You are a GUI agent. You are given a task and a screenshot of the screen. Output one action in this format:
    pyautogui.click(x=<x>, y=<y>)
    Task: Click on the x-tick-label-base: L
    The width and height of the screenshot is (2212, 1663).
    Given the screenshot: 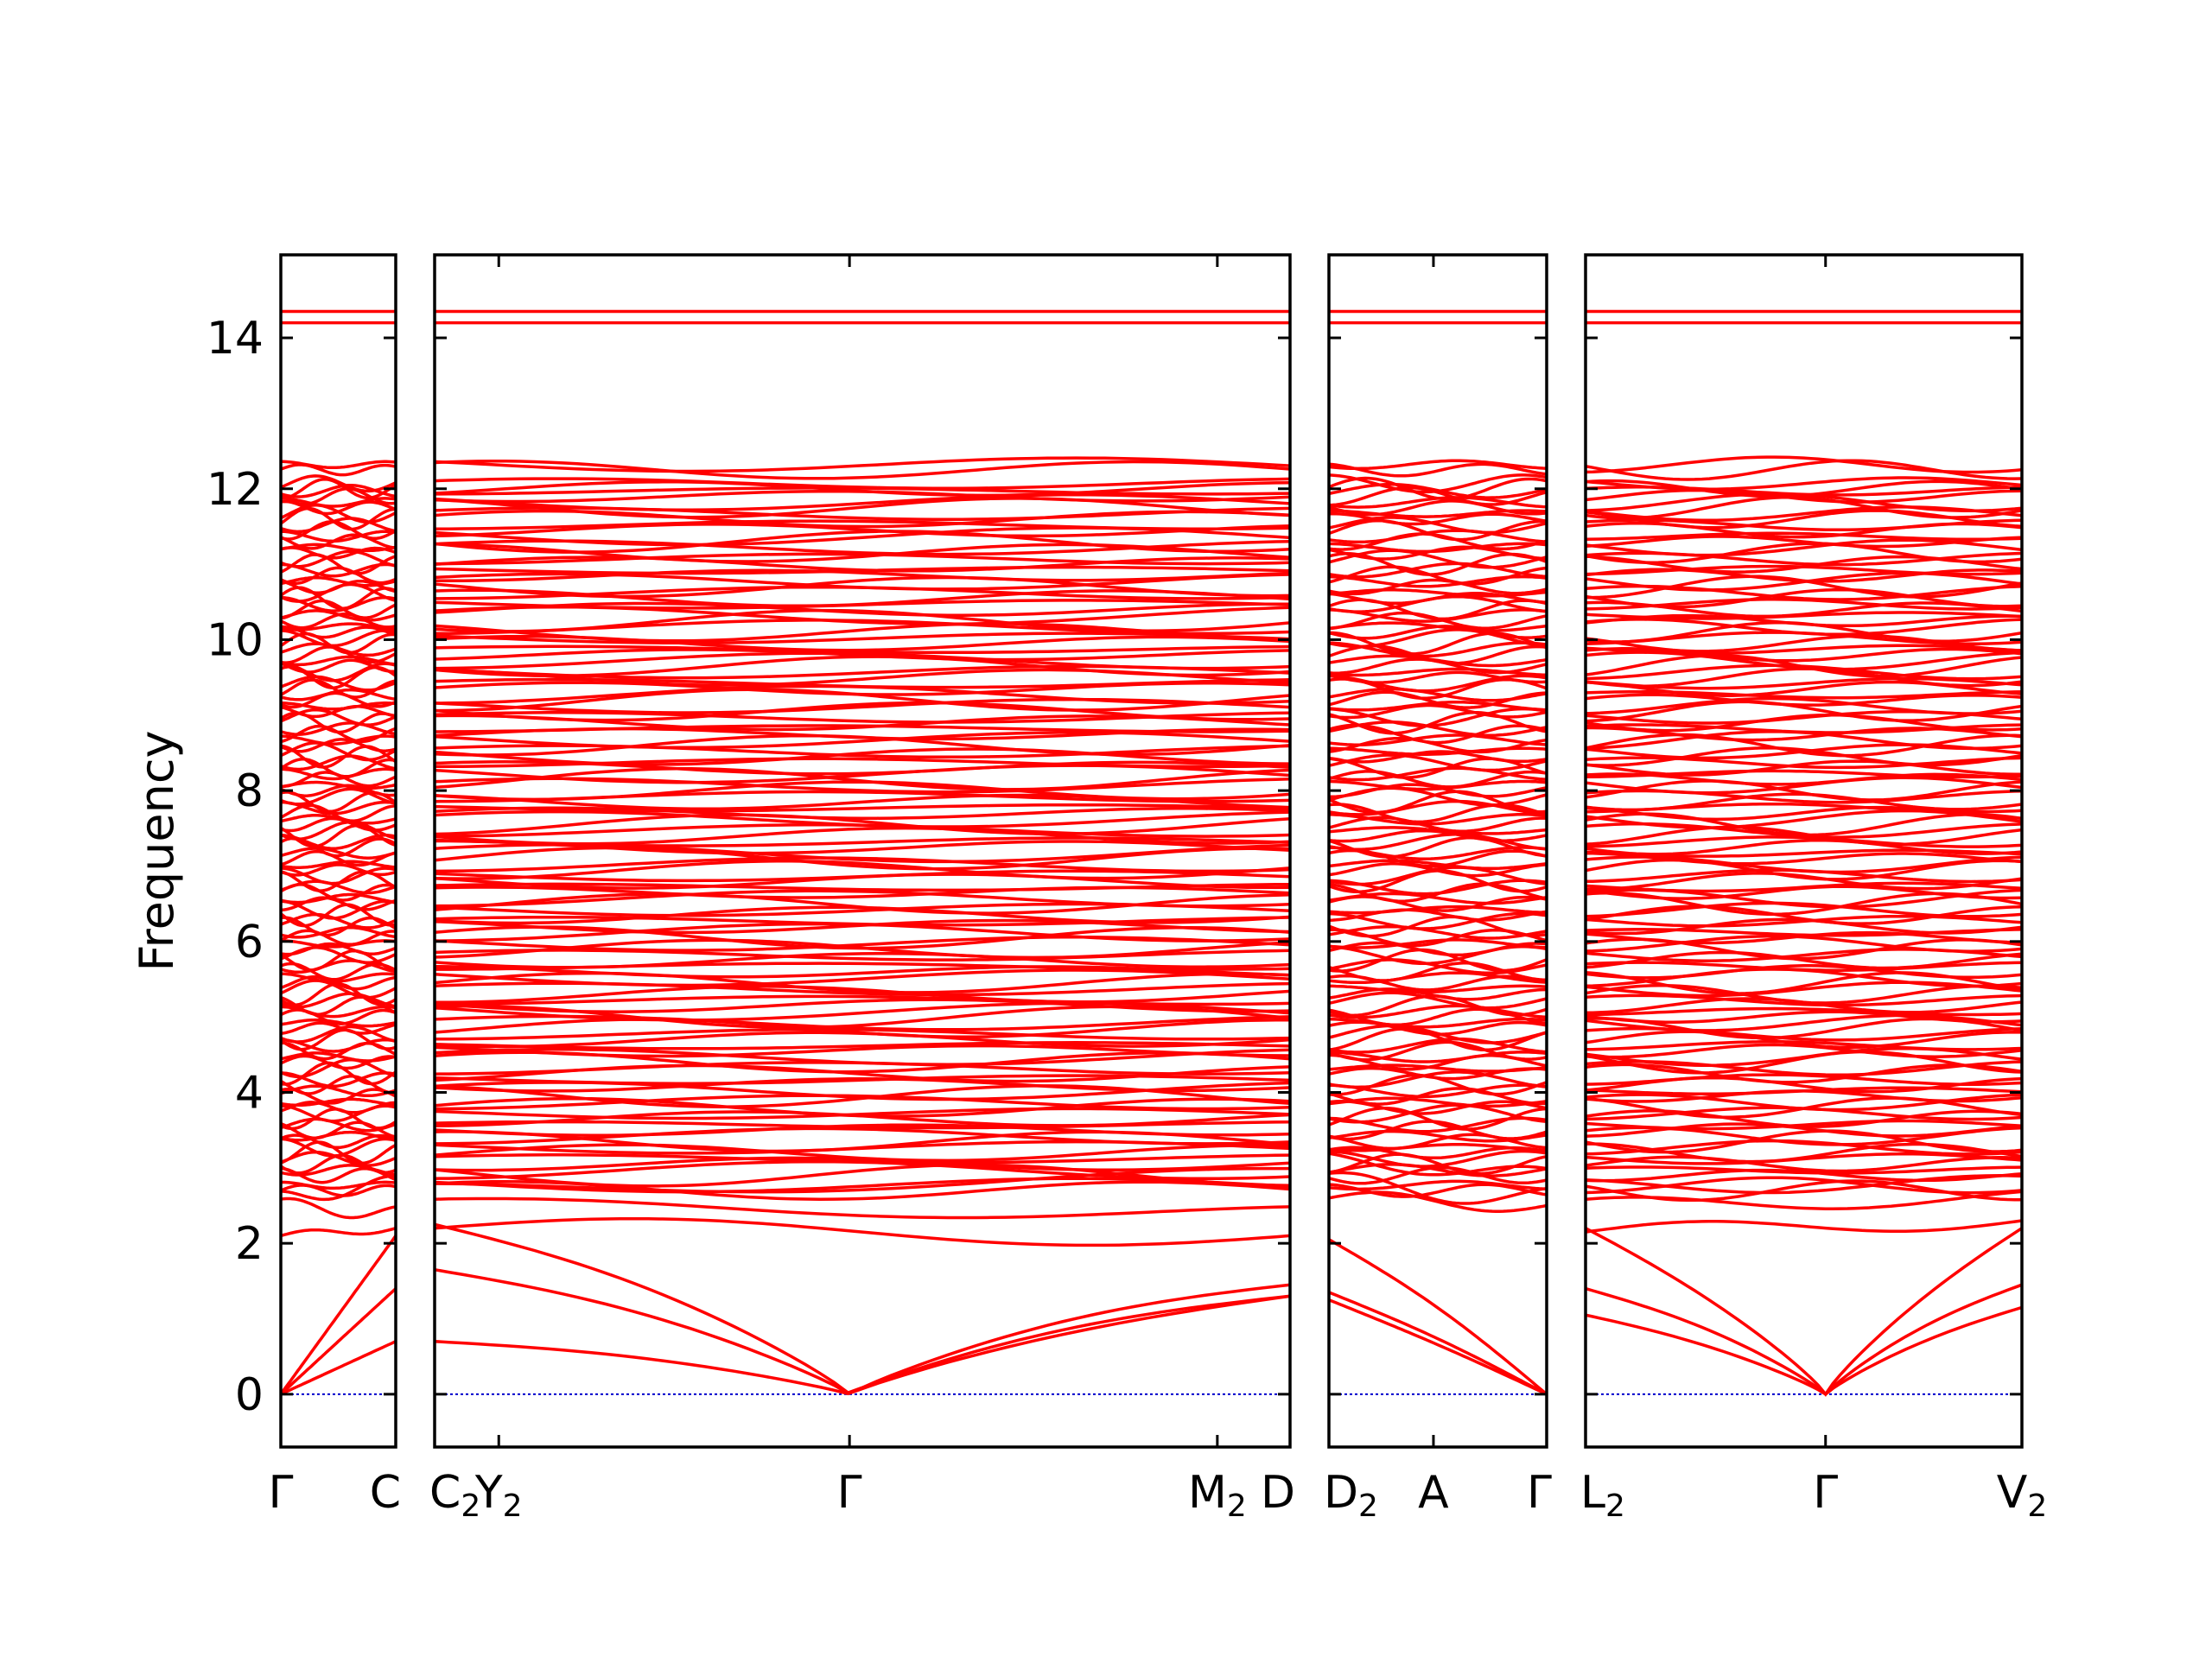 What is the action you would take?
    pyautogui.click(x=1592, y=1493)
    